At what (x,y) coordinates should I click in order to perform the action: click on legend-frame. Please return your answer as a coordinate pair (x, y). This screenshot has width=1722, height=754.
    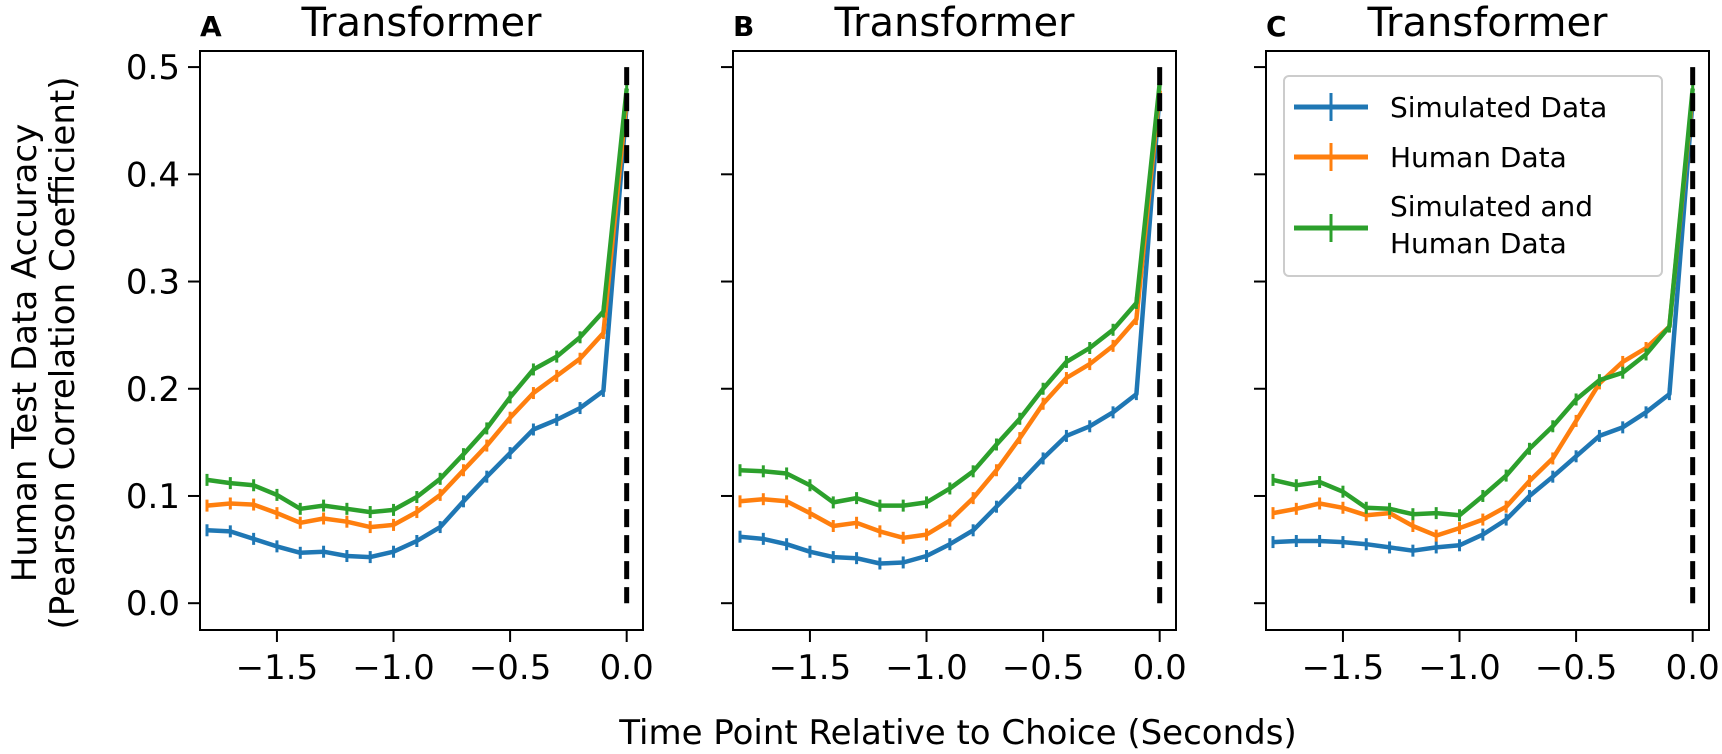
    Looking at the image, I should click on (1473, 176).